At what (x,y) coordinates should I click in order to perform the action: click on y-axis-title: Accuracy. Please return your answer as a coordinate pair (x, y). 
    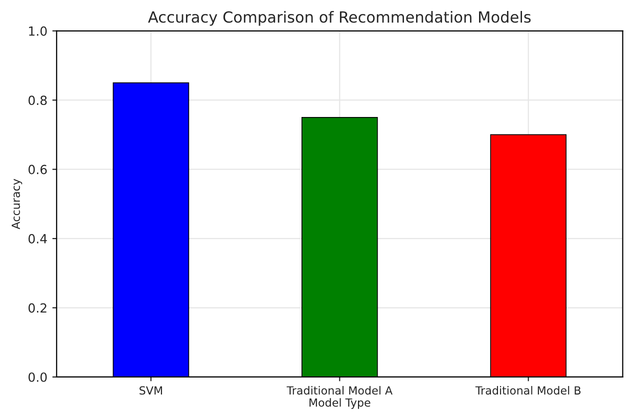
    Looking at the image, I should click on (17, 204).